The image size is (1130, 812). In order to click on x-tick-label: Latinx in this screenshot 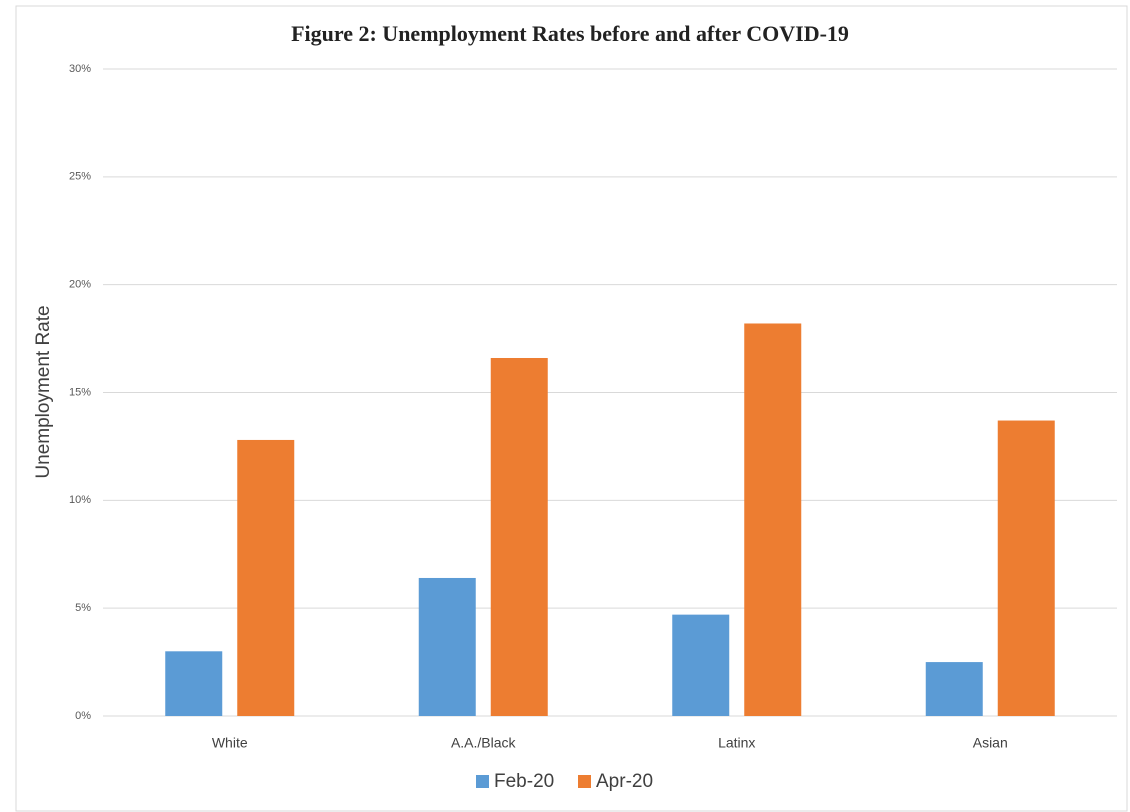, I will do `click(736, 743)`.